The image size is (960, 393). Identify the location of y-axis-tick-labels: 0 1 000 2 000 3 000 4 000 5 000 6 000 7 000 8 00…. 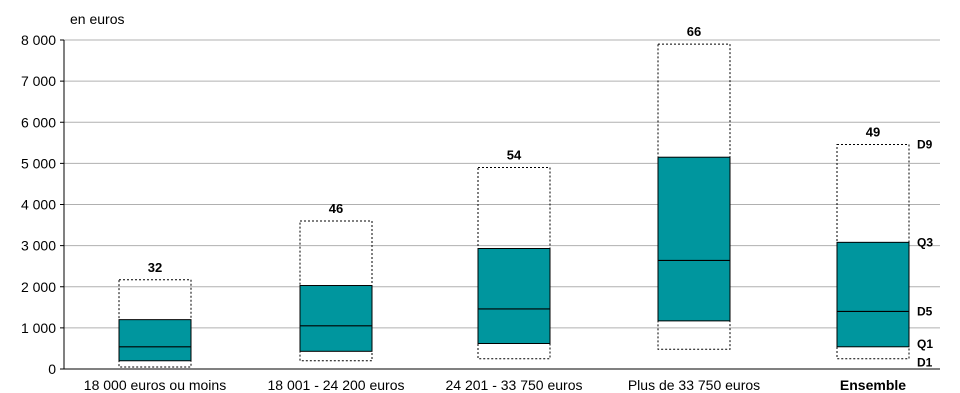
(38, 204).